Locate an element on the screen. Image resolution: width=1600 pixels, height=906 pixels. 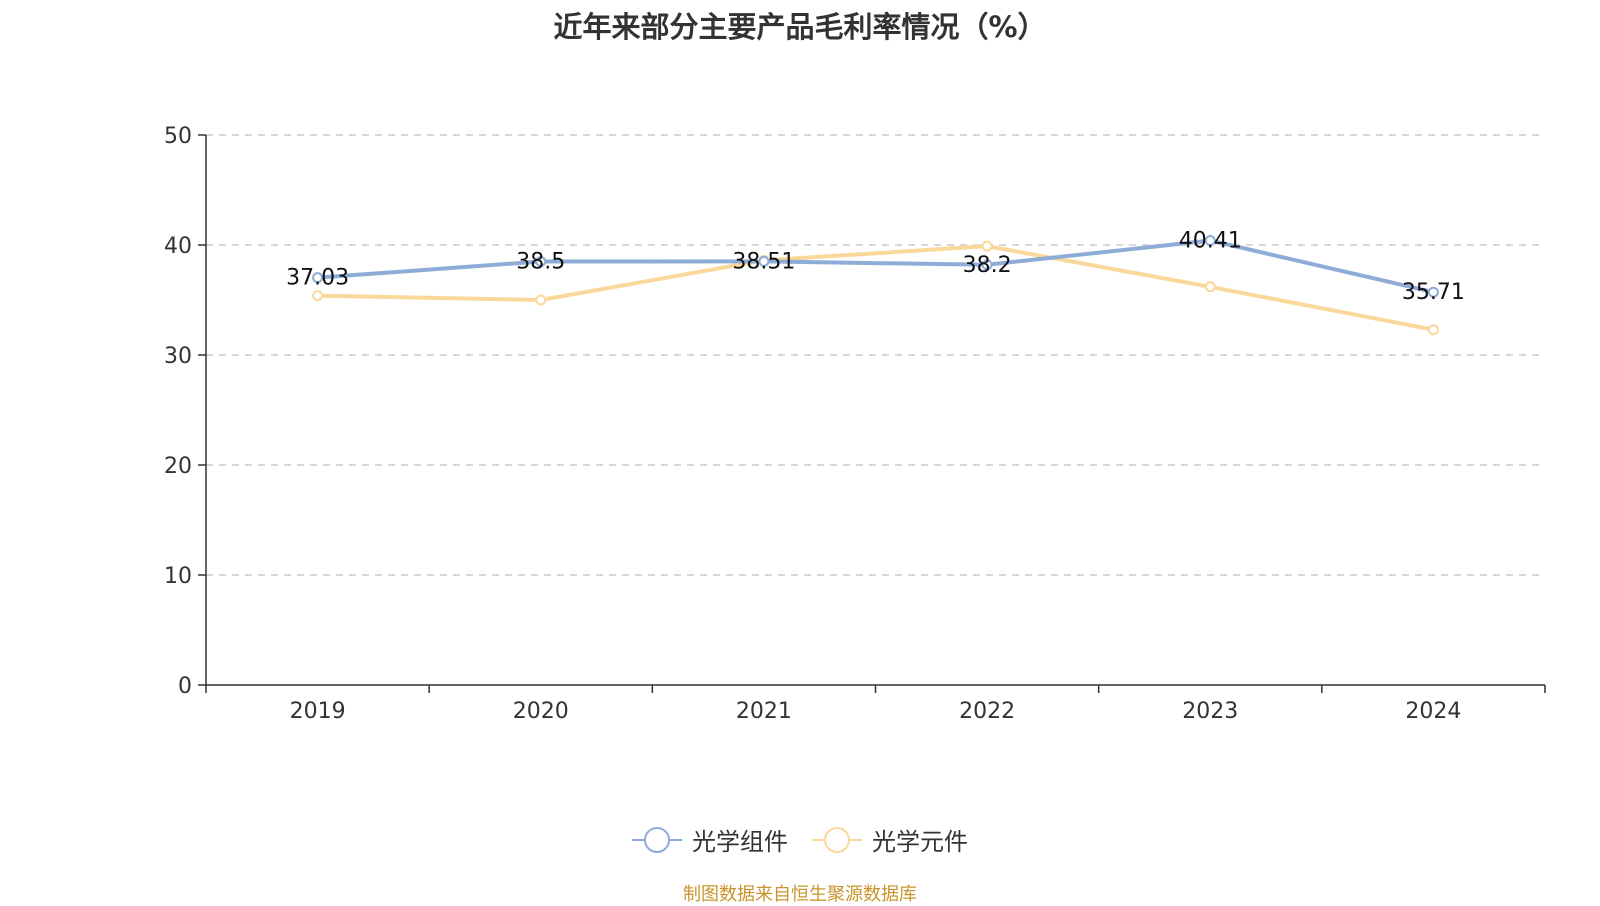
legend-item-series-1: 光学元件 is located at coordinates (890, 839).